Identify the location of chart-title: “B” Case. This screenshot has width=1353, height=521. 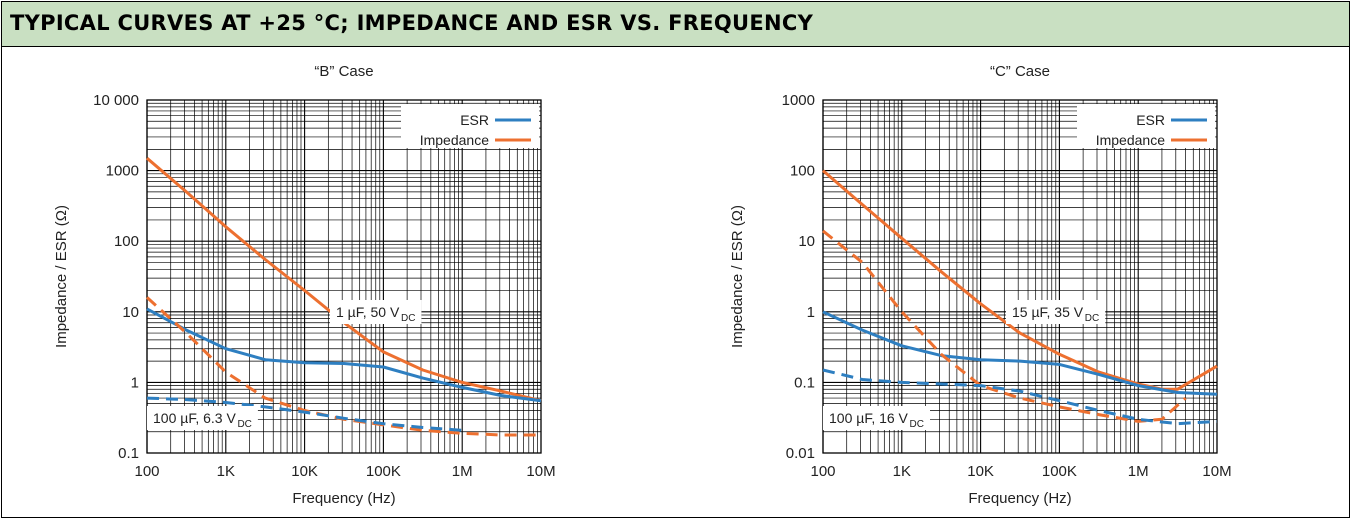
(343, 71).